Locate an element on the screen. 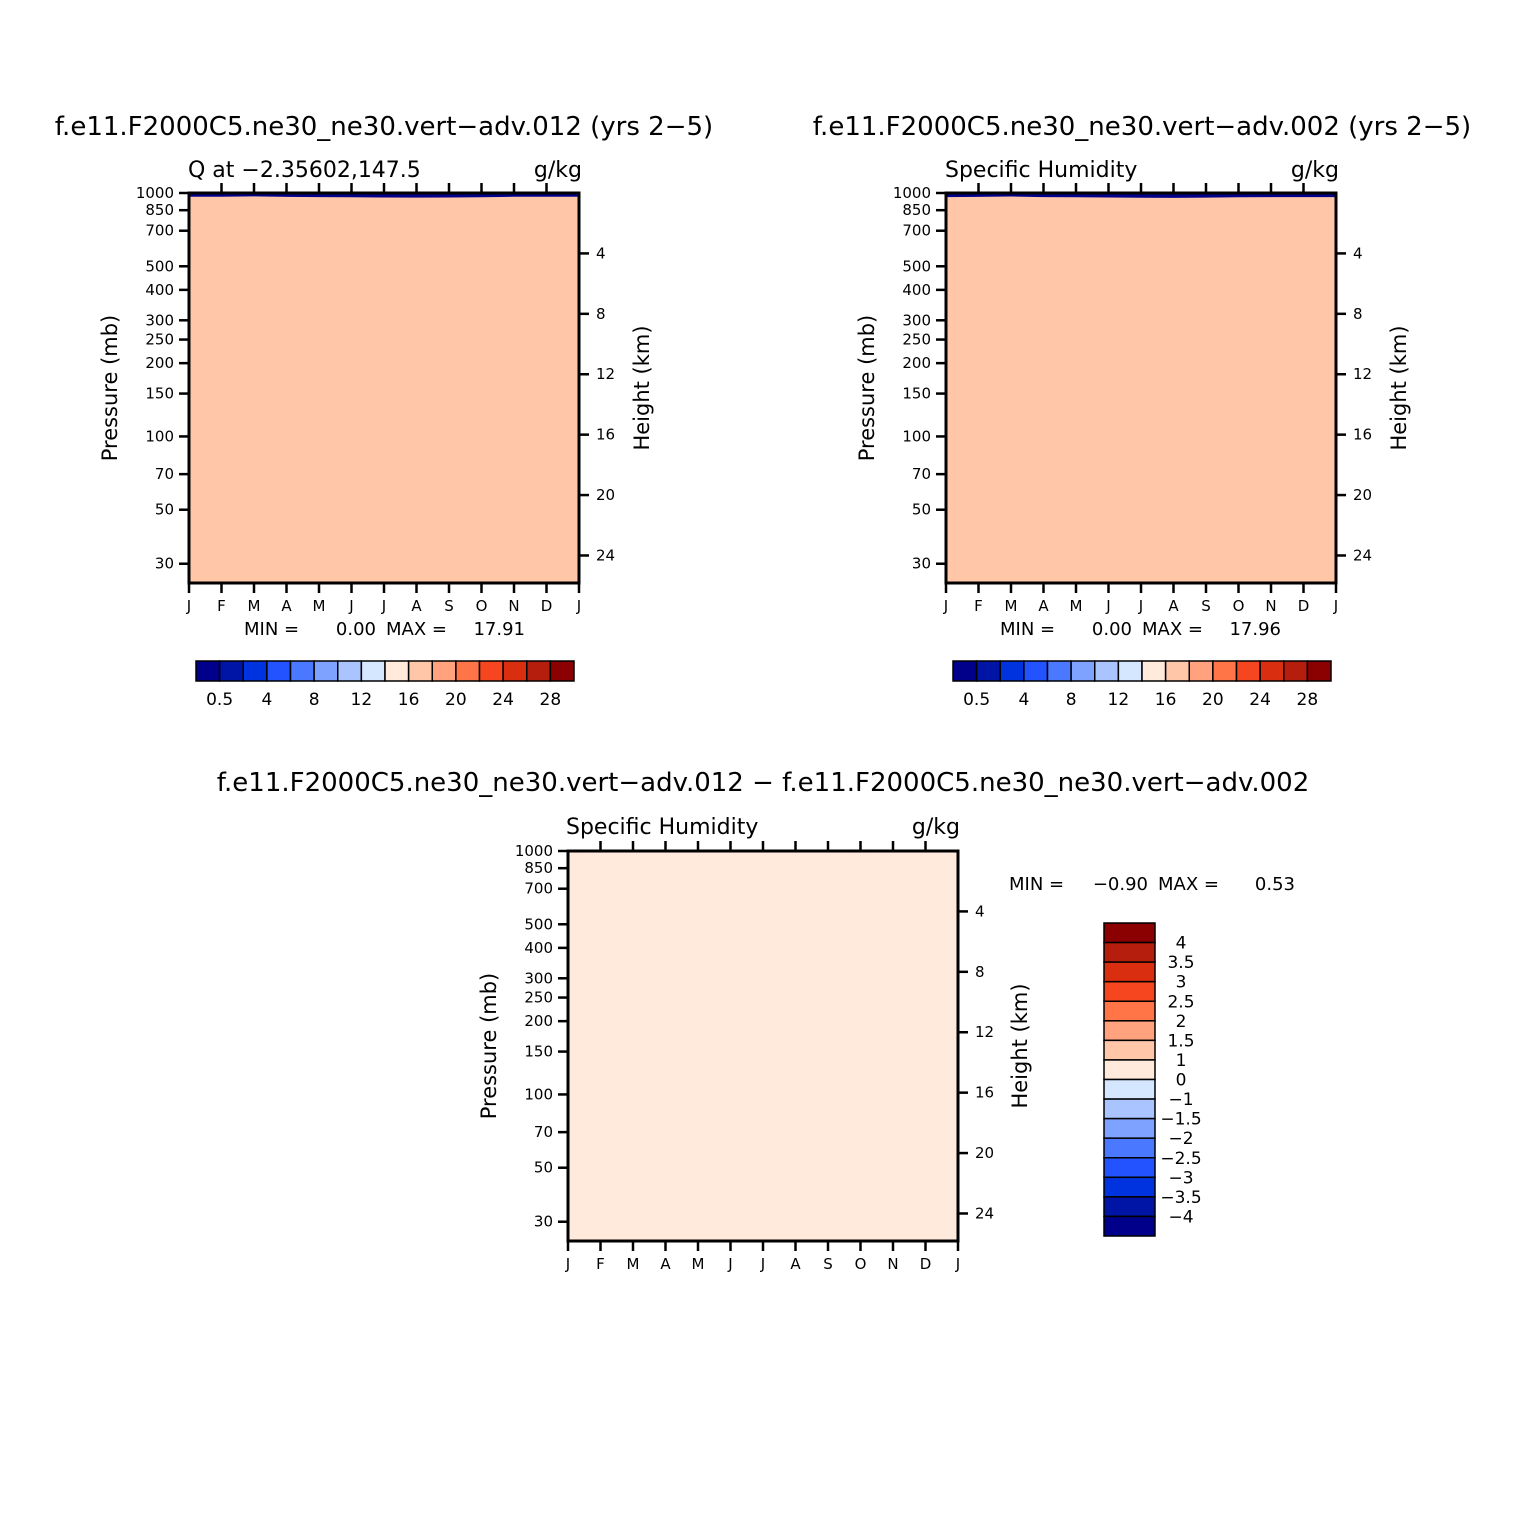 Image resolution: width=1525 pixels, height=1525 pixels. panel1-y-right-tick-label: 16 is located at coordinates (605, 435).